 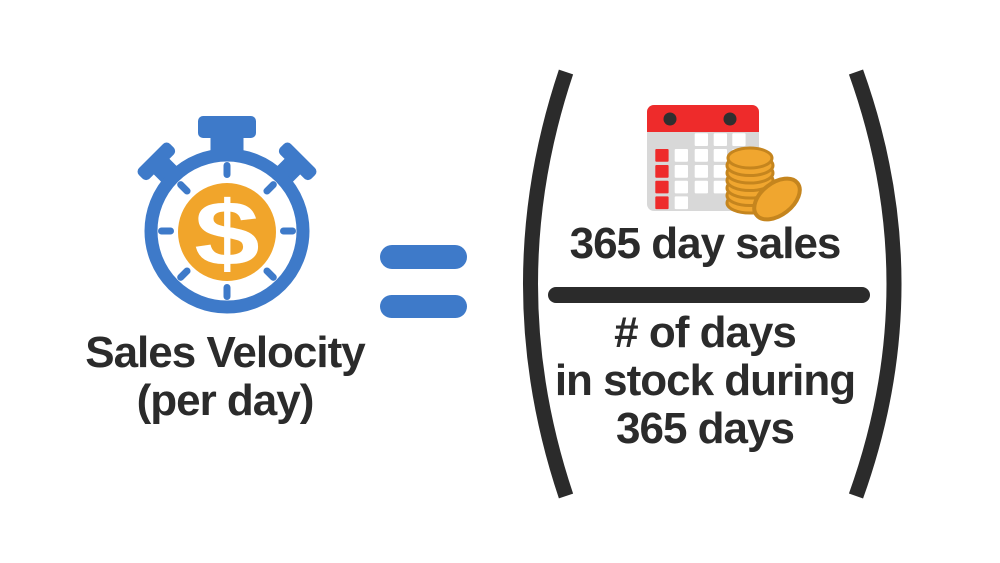 I want to click on equals-sign, so click(x=423, y=281).